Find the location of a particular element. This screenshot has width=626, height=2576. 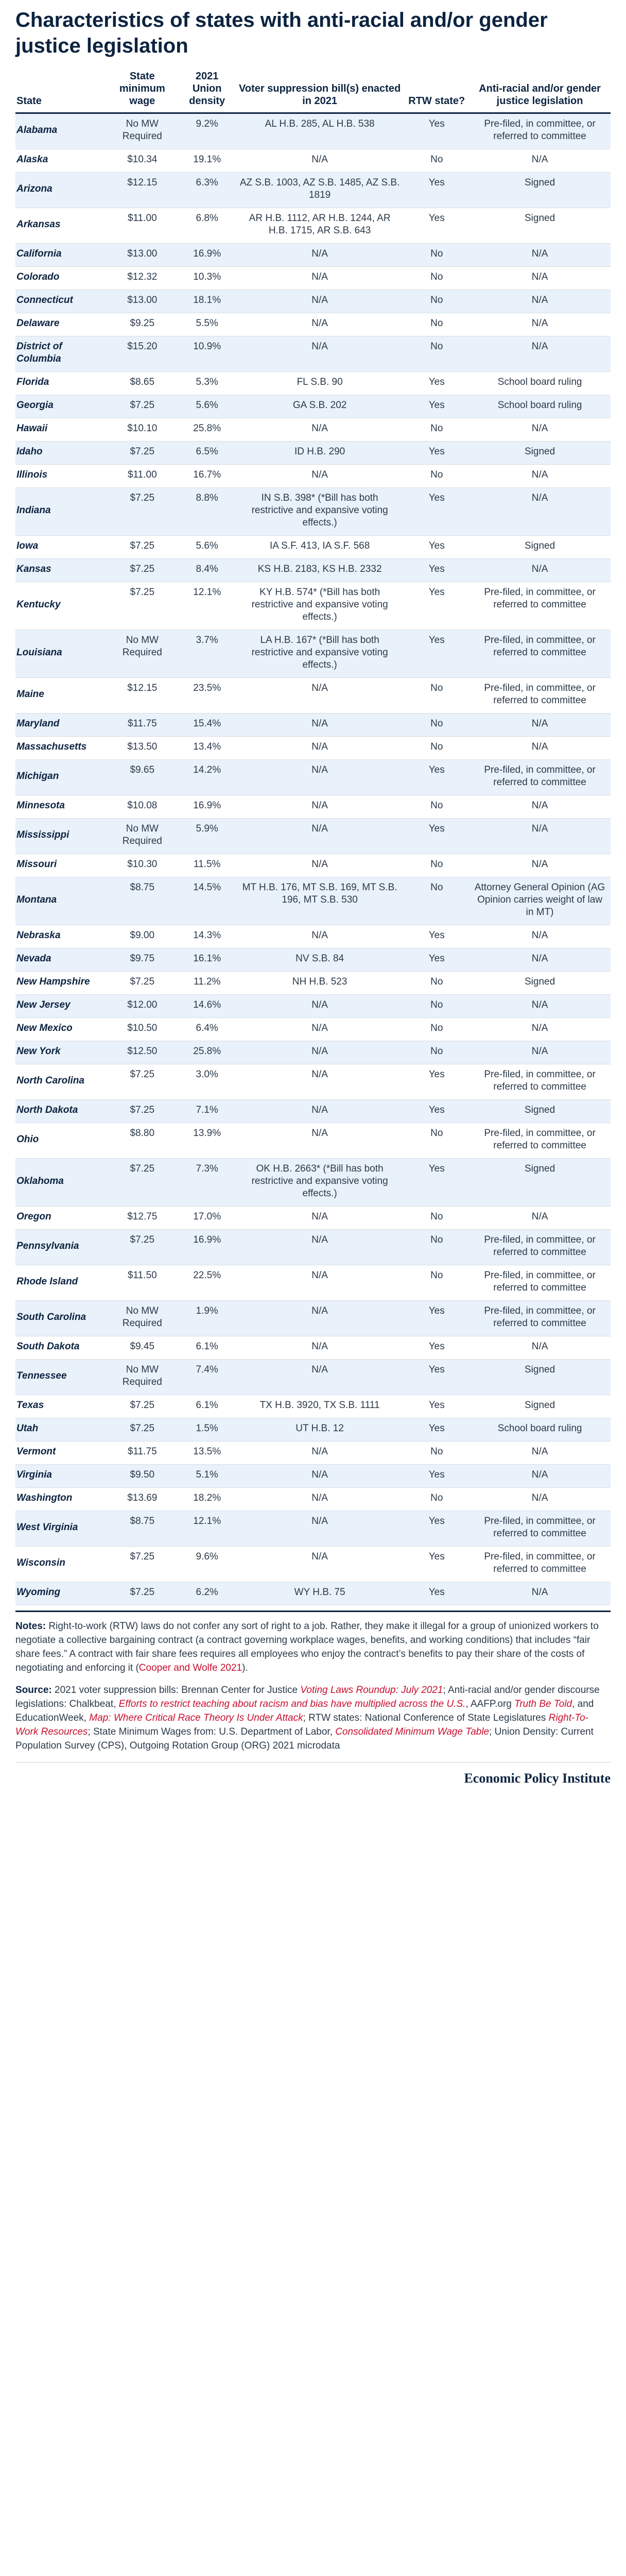

min-wage-cell: $8.80 is located at coordinates (142, 1141).